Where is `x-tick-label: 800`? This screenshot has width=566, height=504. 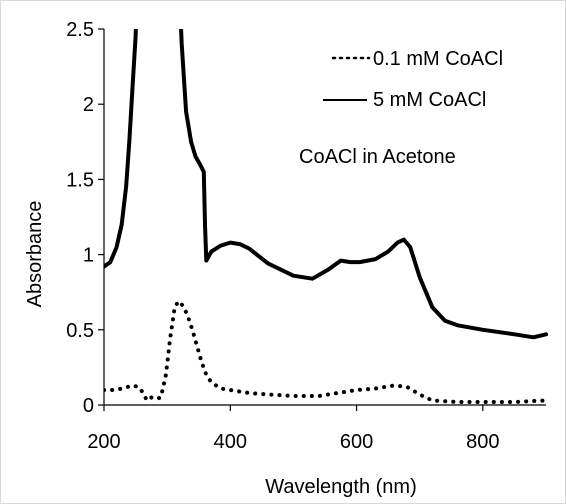
x-tick-label: 800 is located at coordinates (482, 442).